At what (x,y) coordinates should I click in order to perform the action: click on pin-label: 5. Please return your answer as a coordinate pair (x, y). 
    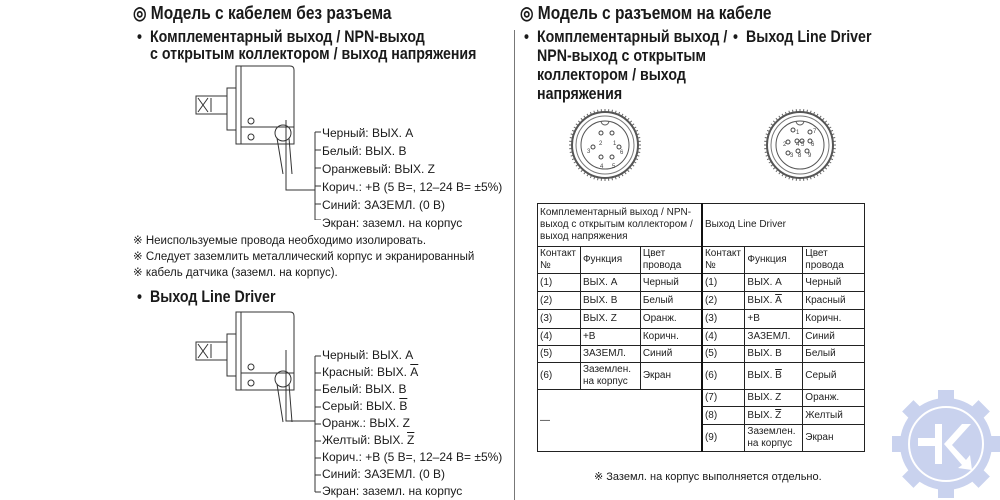
    Looking at the image, I should click on (803, 145).